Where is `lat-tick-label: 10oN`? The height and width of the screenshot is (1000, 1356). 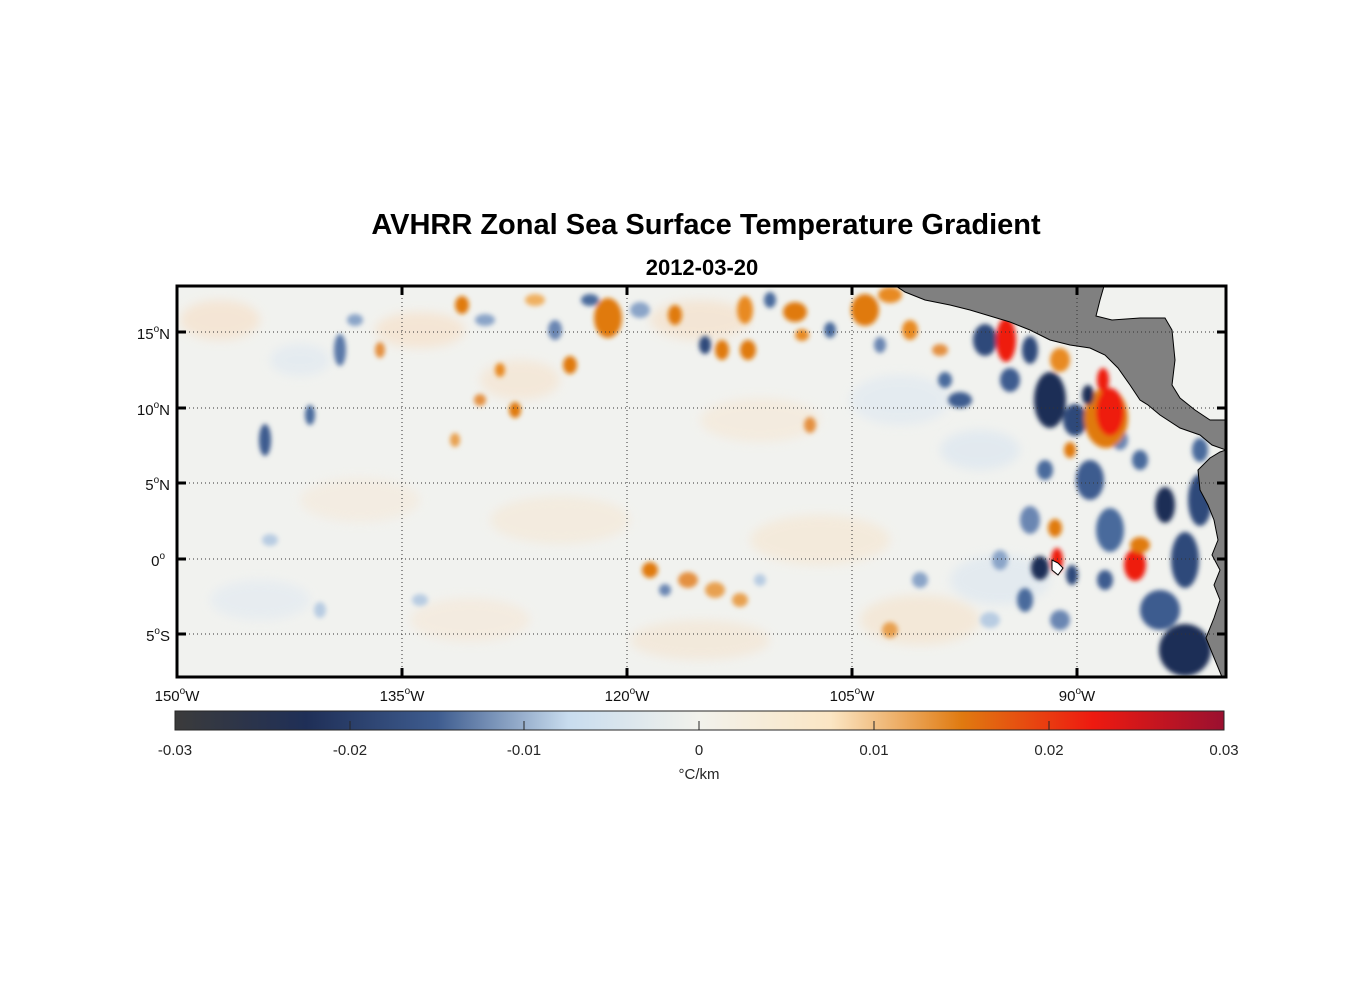
lat-tick-label: 10oN is located at coordinates (153, 409).